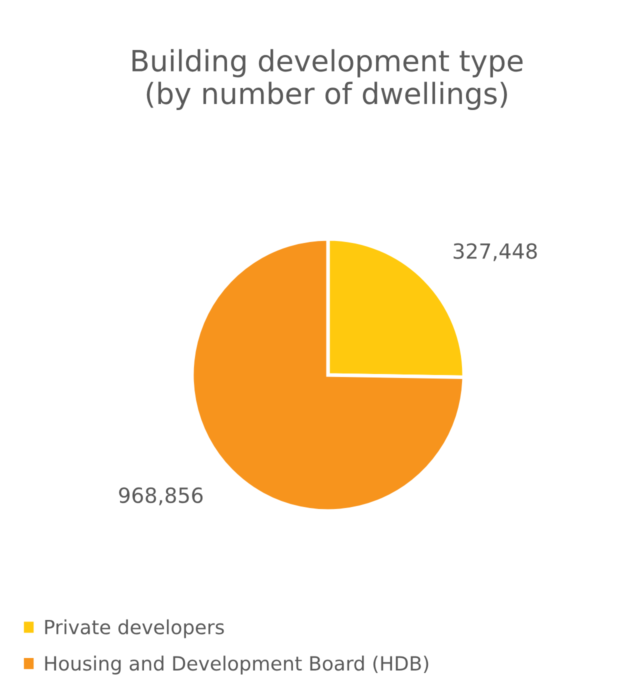 This screenshot has width=641, height=692. Describe the element at coordinates (495, 252) in the screenshot. I see `data-label: 327,448` at that location.